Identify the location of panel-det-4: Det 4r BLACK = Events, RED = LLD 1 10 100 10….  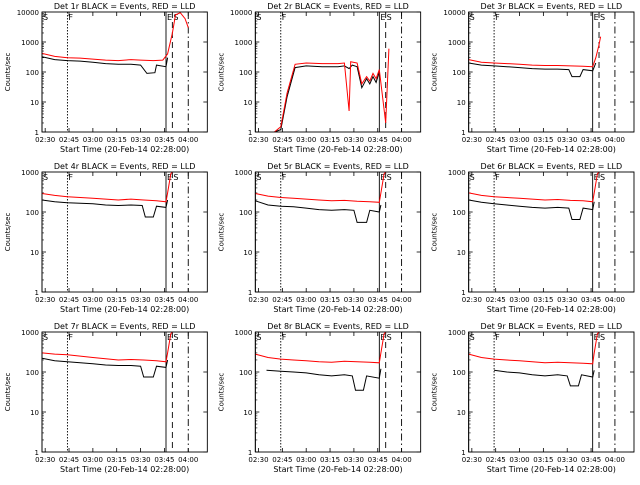
(106, 238).